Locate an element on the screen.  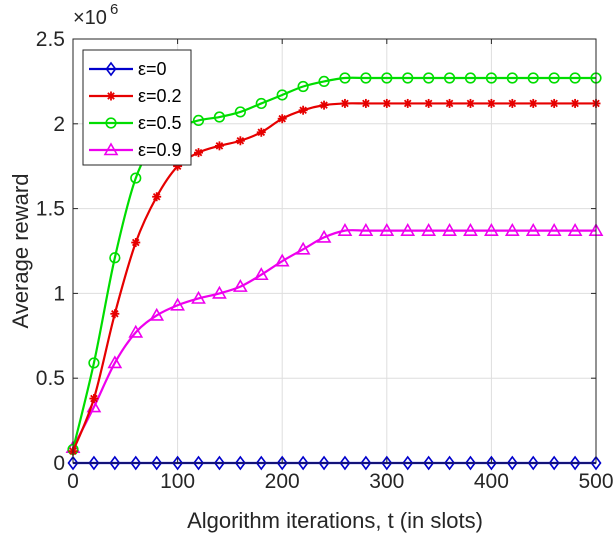
y-multiplier-exponent: 6 is located at coordinates (114, 9).